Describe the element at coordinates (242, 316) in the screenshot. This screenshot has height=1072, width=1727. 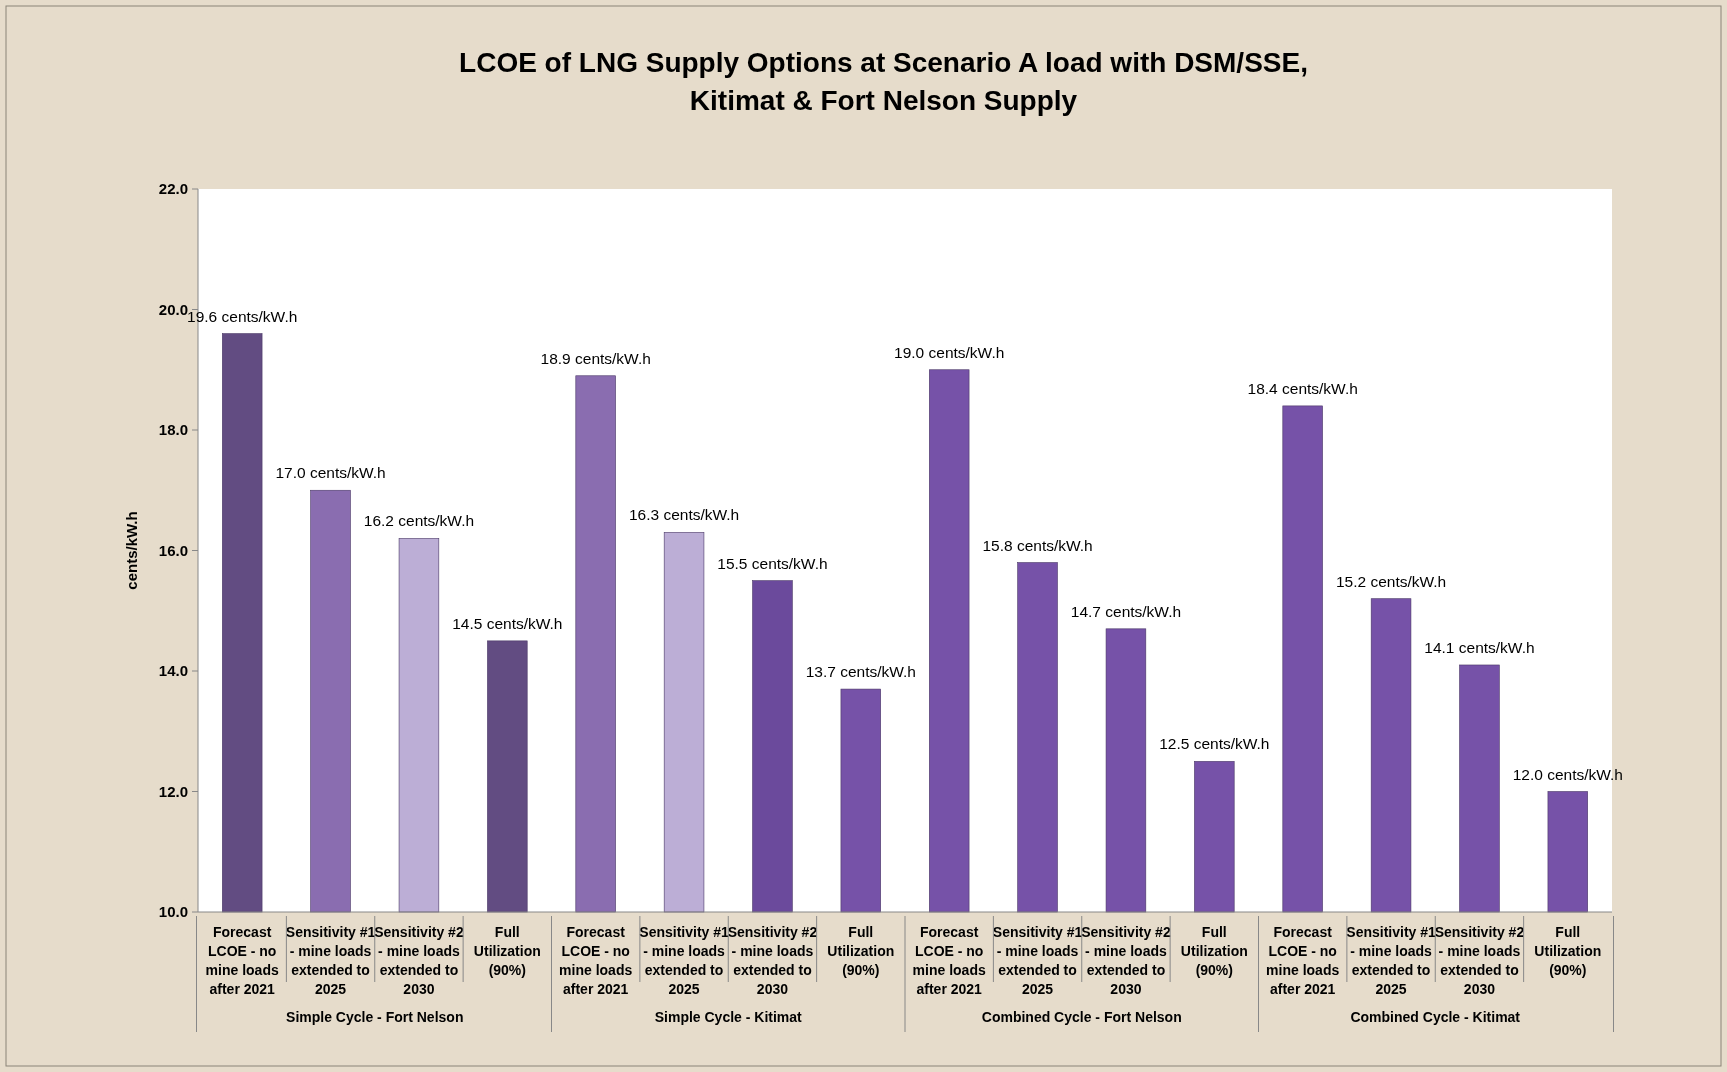
I see `data-label: 19.6 cents/kW.h` at that location.